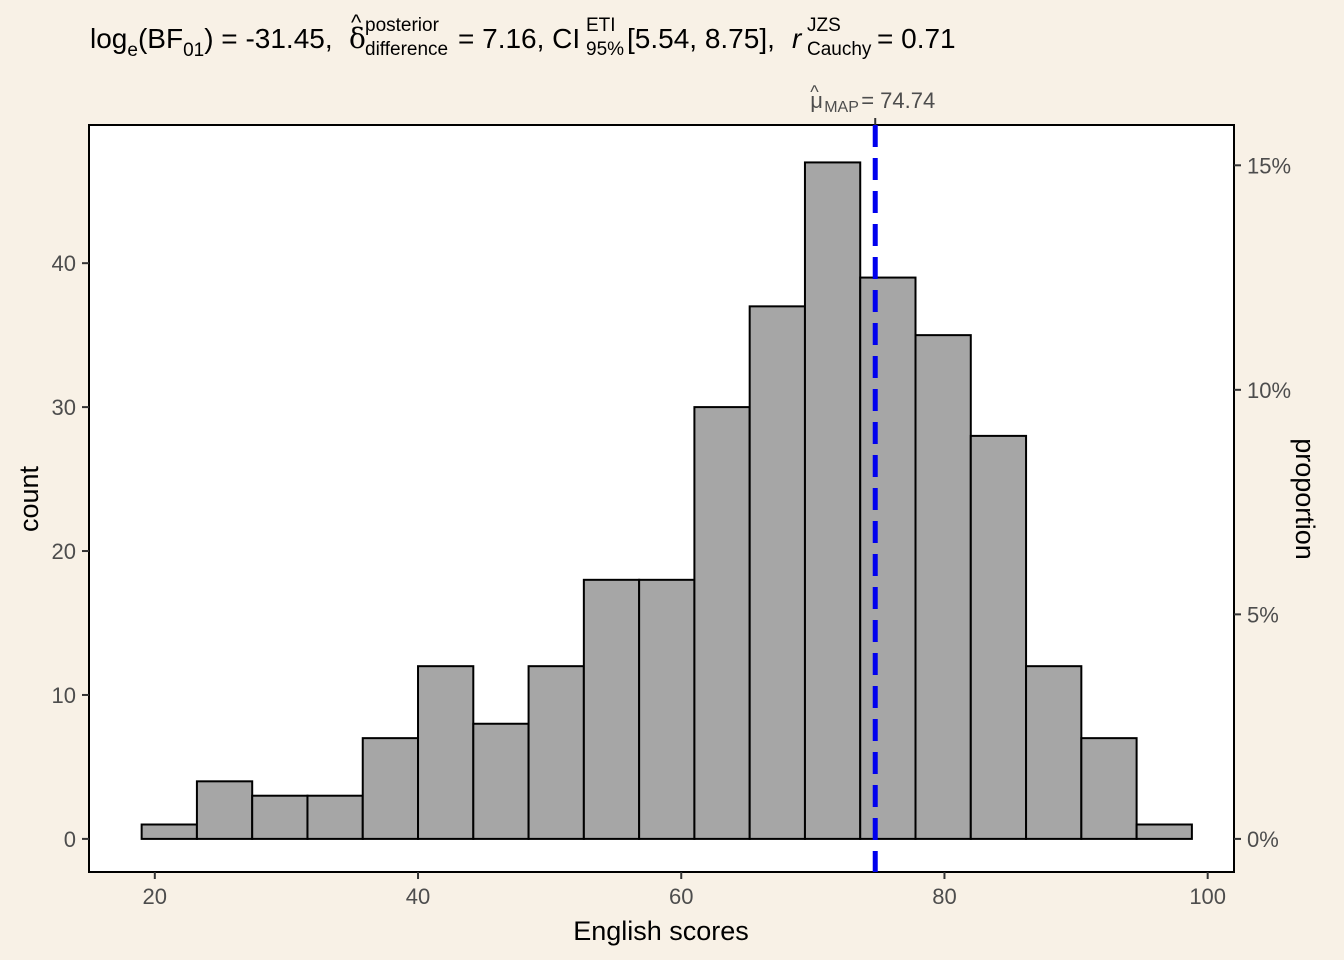 The width and height of the screenshot is (1344, 960). Describe the element at coordinates (160, 38) in the screenshot. I see `subtitle-bf-open: (BF` at that location.